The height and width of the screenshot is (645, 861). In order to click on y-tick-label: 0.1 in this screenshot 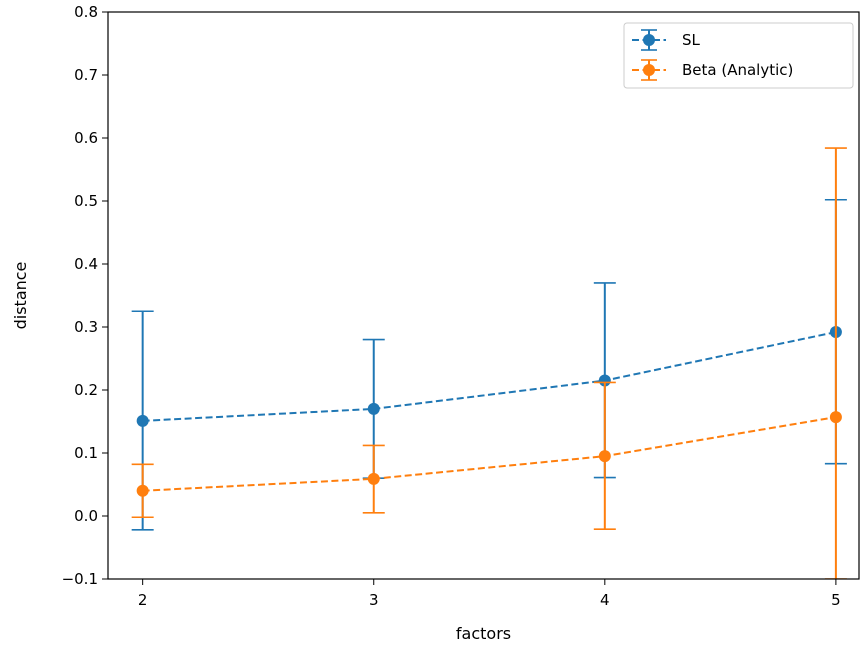, I will do `click(86, 453)`.